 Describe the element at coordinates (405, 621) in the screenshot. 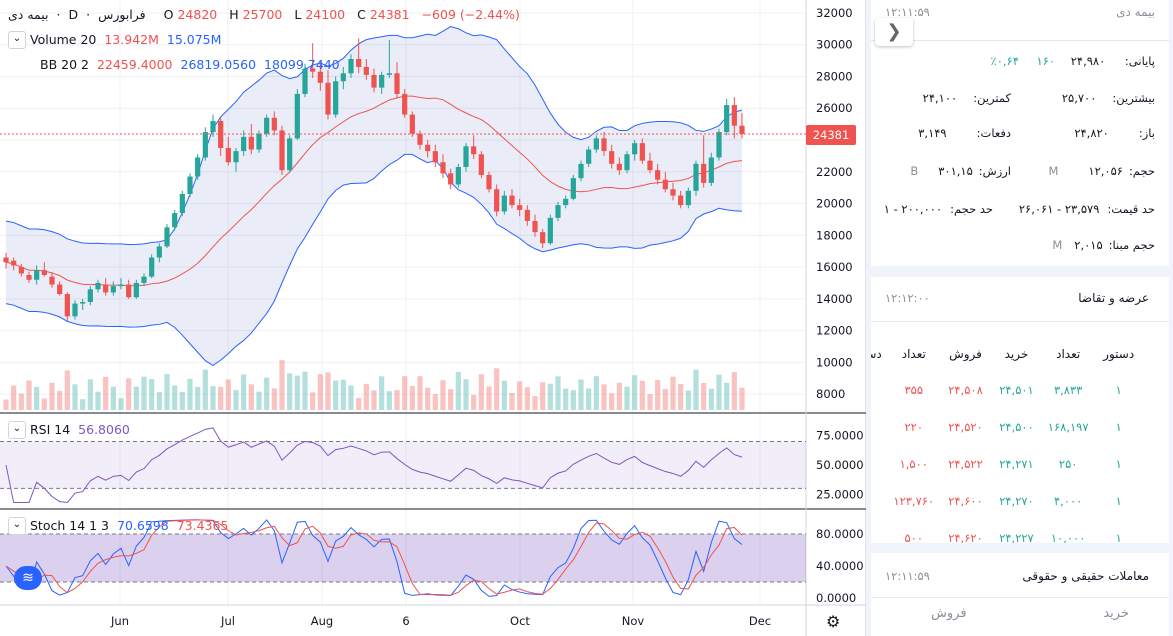

I see `time-axis-label: 6` at that location.